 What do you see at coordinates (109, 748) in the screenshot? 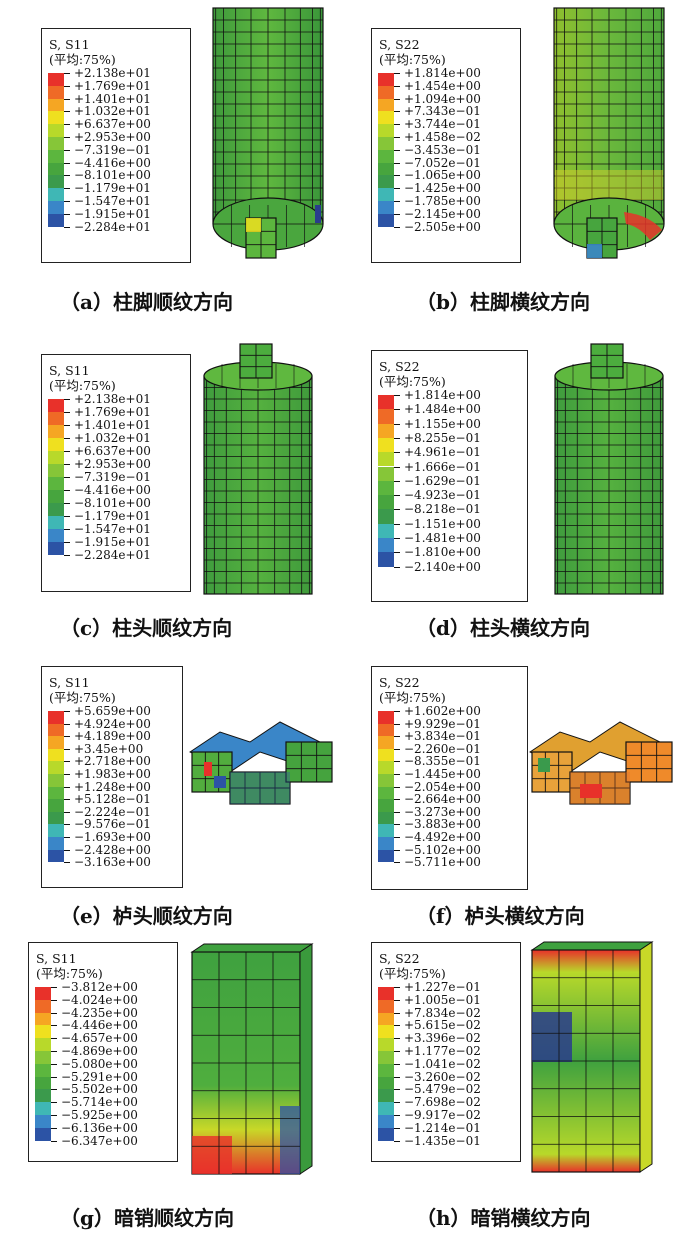
I see `legend-value: +3.45e+00` at bounding box center [109, 748].